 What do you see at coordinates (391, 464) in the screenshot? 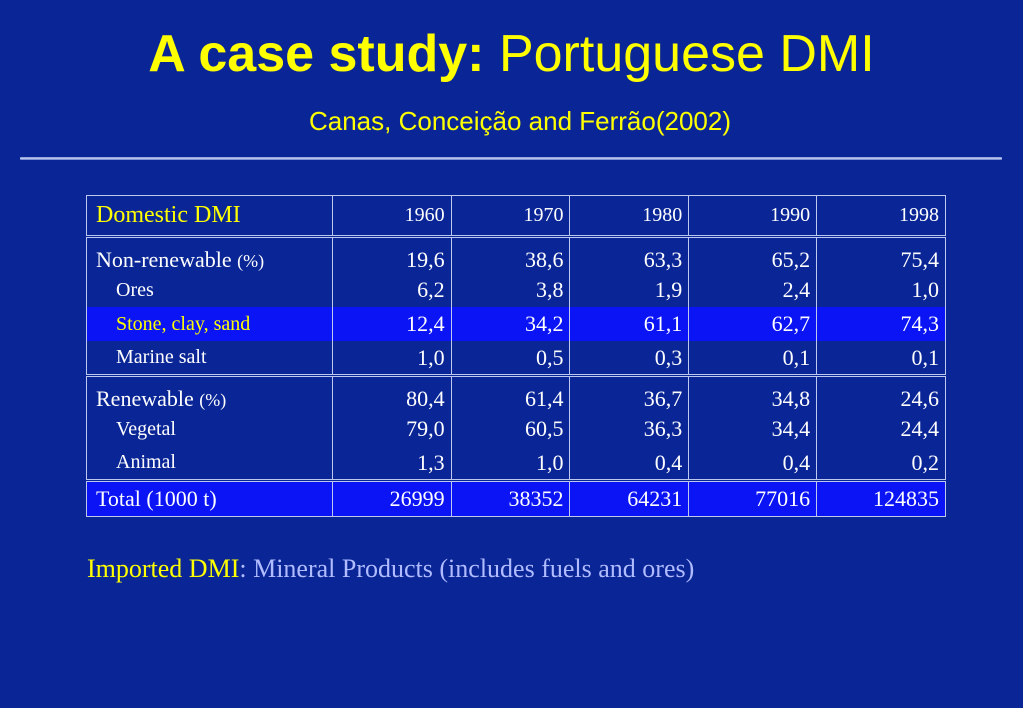
I see `table-cell: 1,3` at bounding box center [391, 464].